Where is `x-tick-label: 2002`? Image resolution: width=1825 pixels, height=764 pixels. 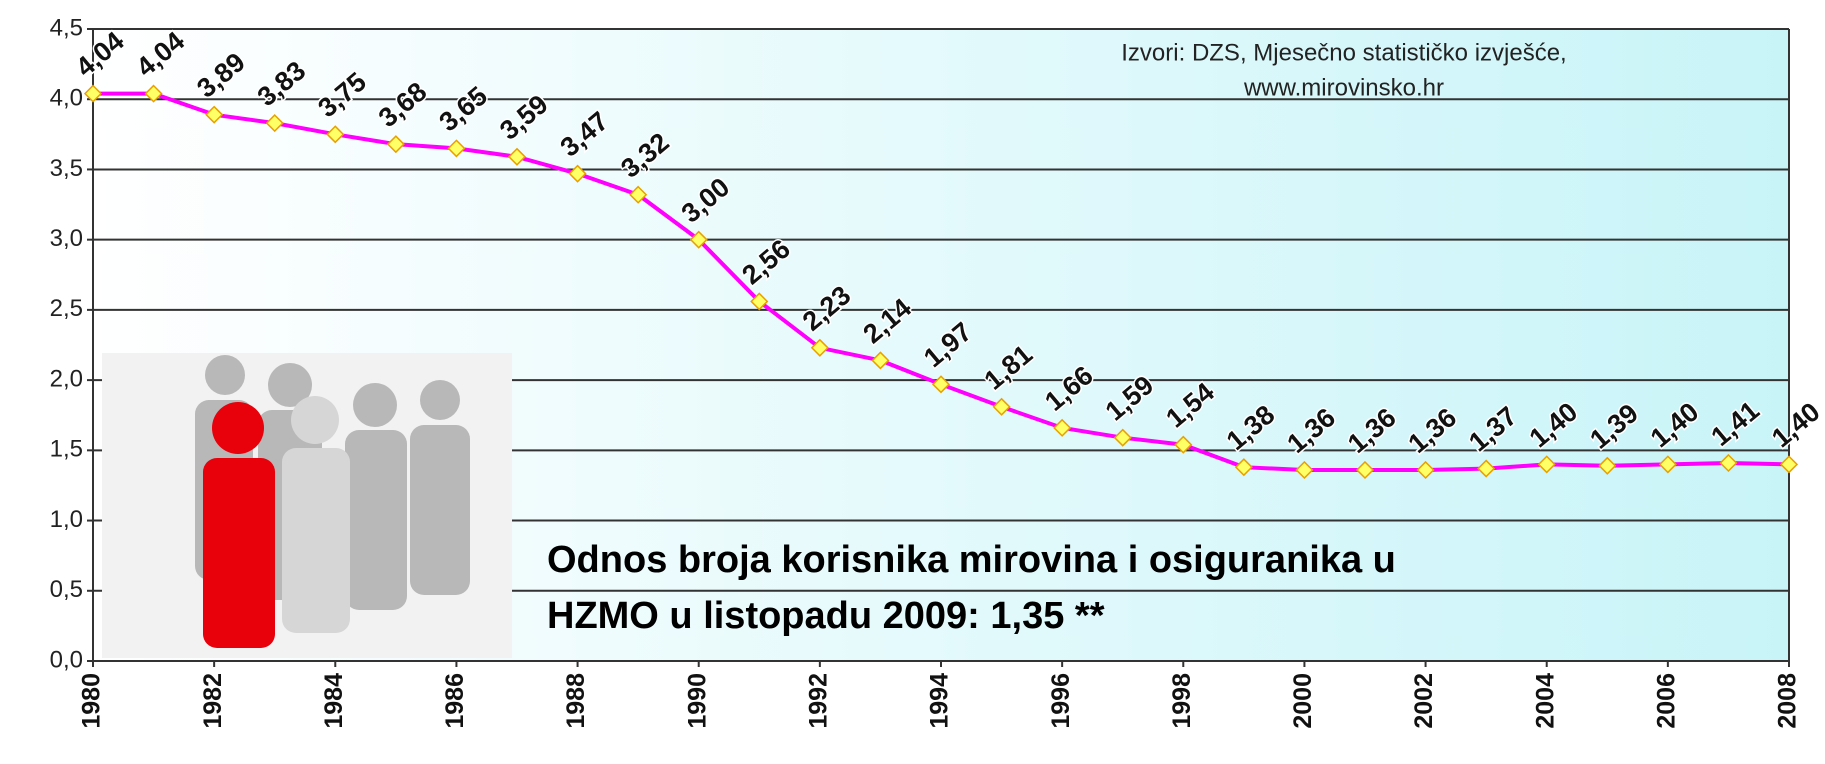 x-tick-label: 2002 is located at coordinates (1424, 701).